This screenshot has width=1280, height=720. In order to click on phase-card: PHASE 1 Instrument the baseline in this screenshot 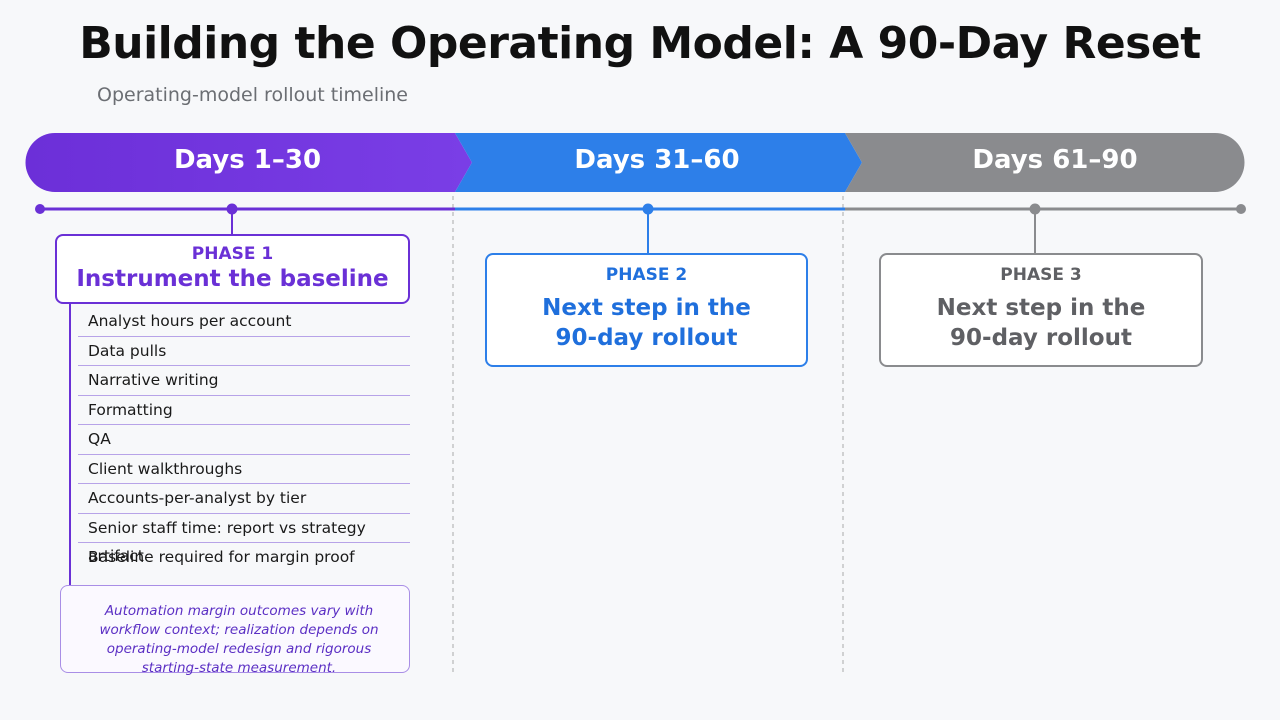, I will do `click(232, 269)`.